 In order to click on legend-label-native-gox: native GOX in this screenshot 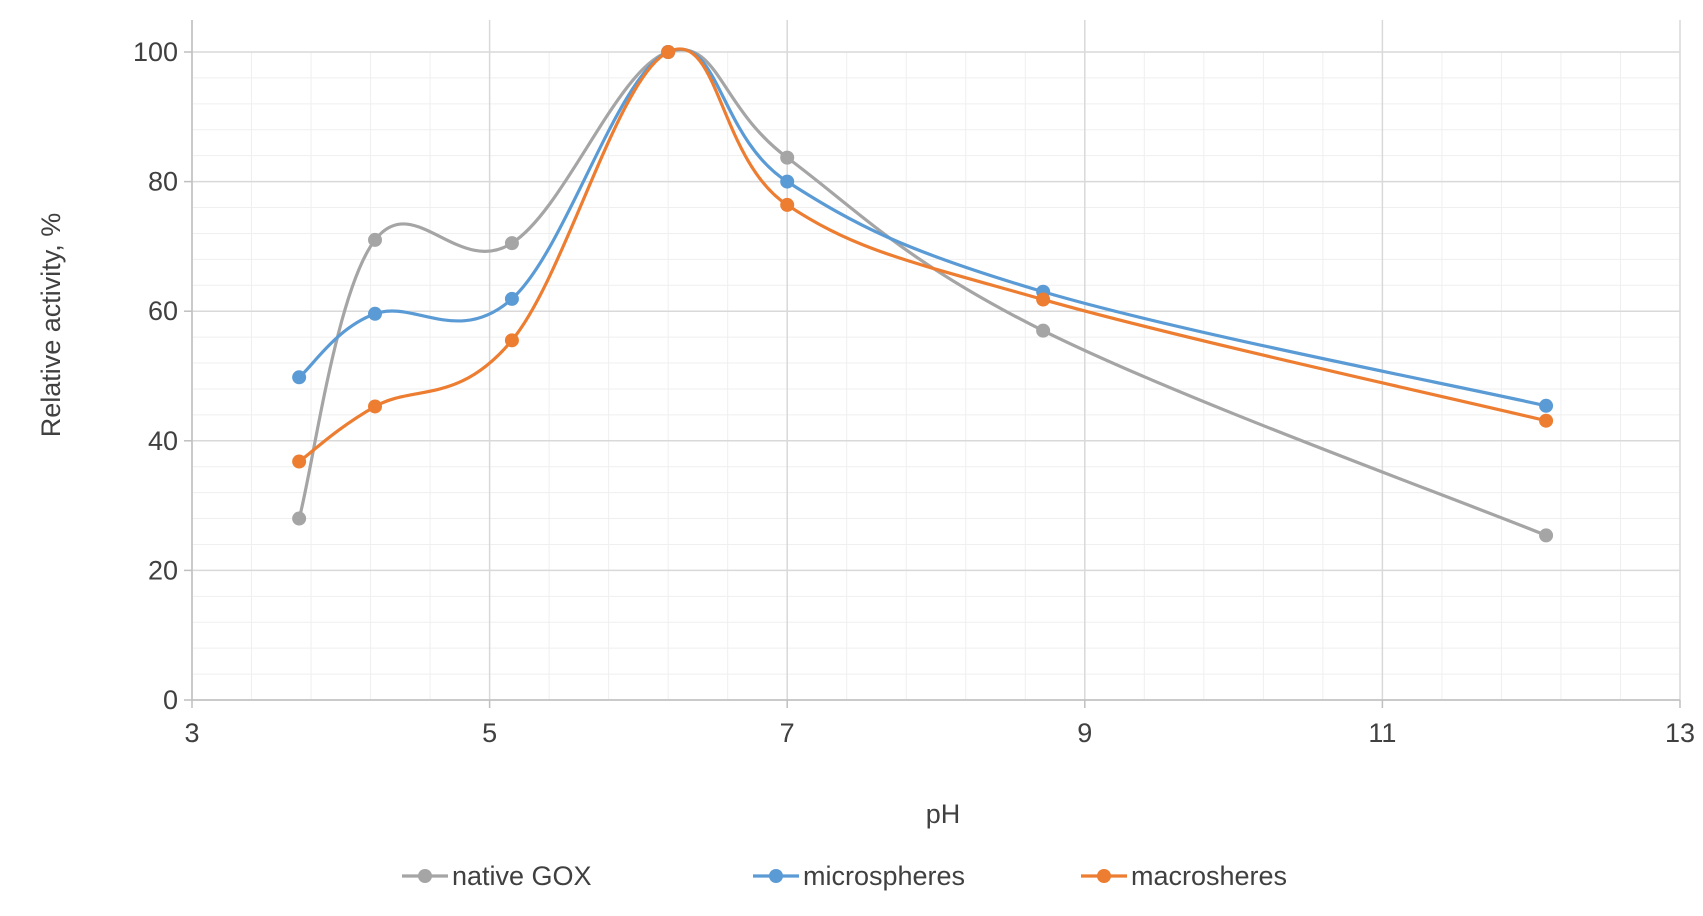, I will do `click(522, 876)`.